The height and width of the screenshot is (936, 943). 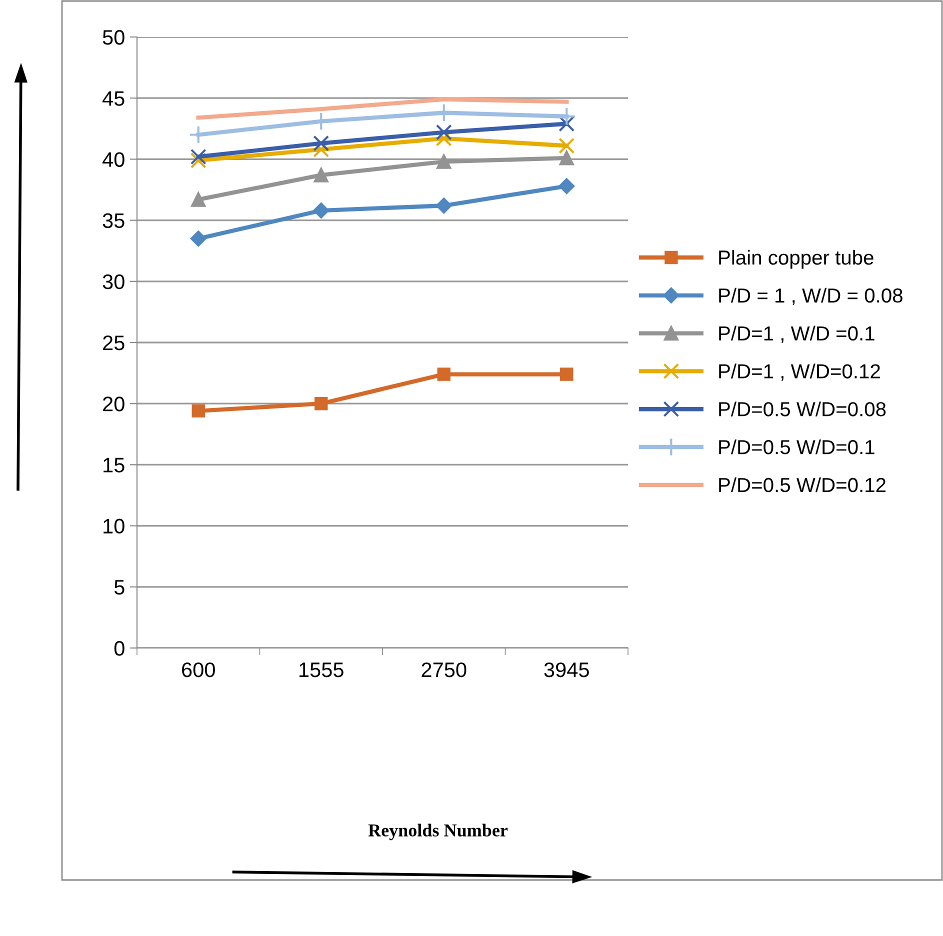 What do you see at coordinates (119, 648) in the screenshot?
I see `y-tick-label: 0` at bounding box center [119, 648].